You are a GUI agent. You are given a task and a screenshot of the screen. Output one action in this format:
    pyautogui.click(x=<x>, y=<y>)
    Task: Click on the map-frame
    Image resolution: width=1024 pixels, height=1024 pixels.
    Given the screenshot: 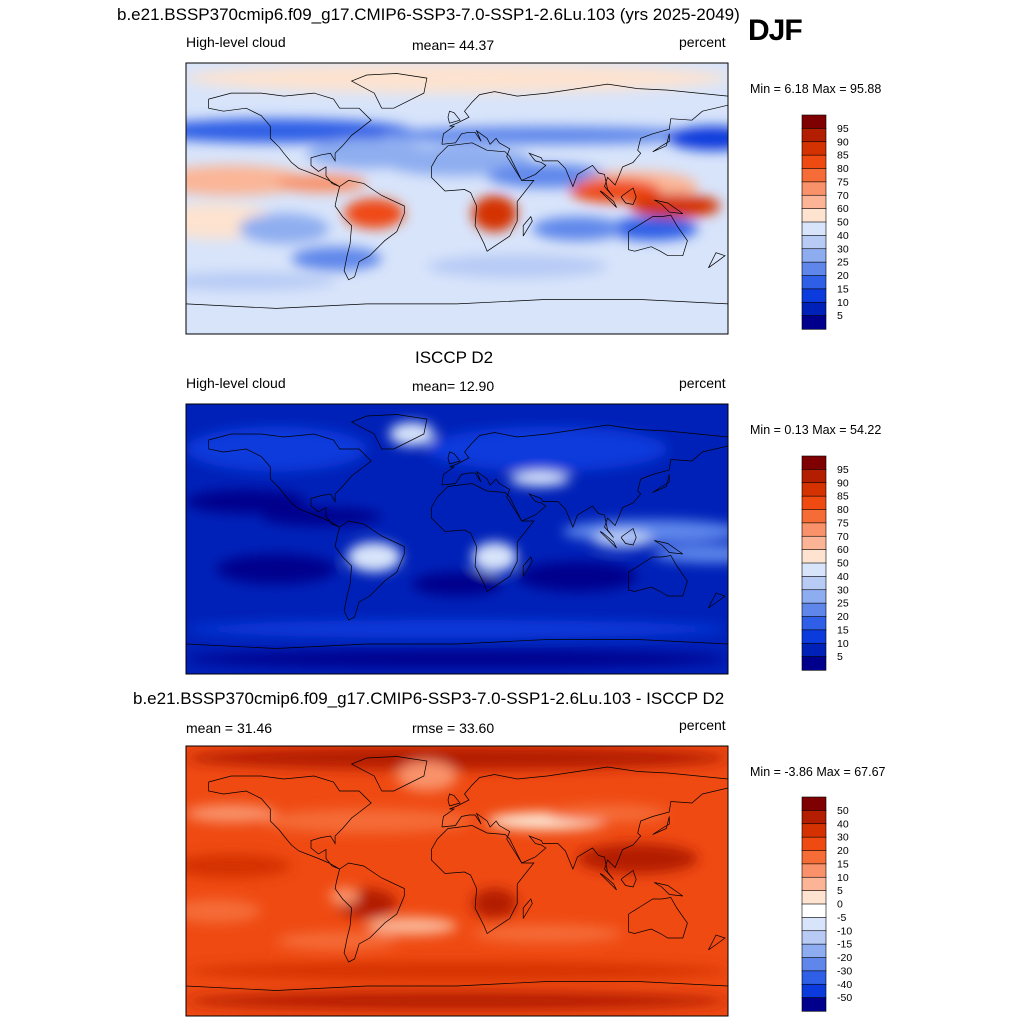 What is the action you would take?
    pyautogui.click(x=457, y=198)
    